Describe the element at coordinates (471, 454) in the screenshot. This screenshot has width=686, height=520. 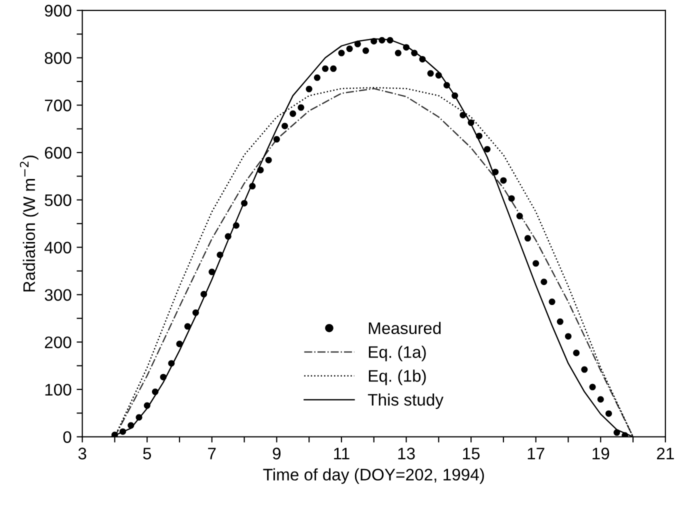
I see `x-tick-label: 15` at that location.